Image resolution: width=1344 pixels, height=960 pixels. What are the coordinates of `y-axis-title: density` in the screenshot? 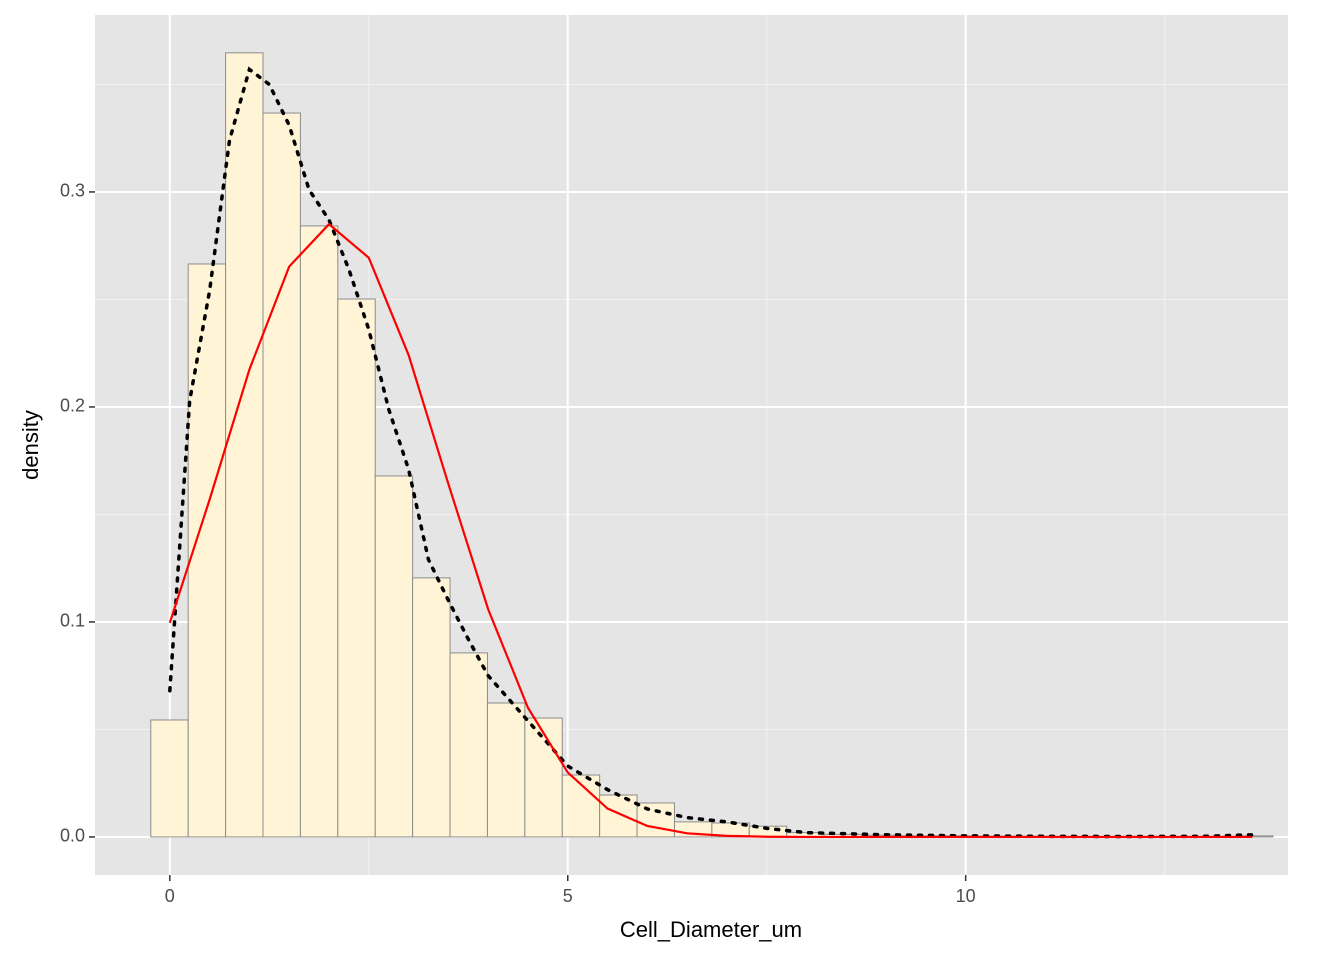 It's located at (30, 445).